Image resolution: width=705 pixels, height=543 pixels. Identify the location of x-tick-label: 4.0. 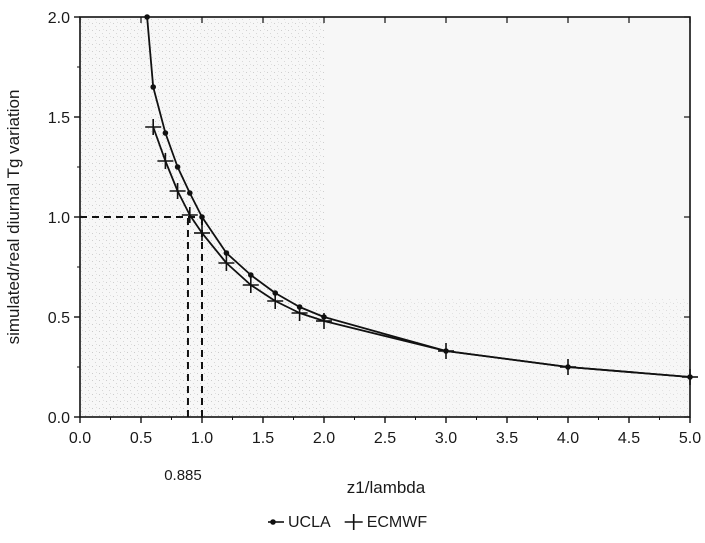
(568, 438).